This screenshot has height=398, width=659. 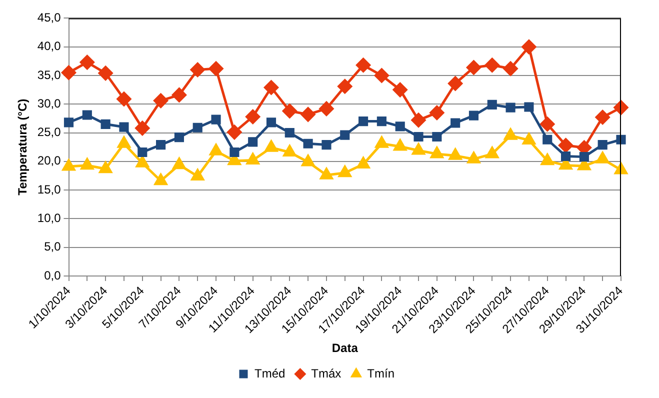 What do you see at coordinates (49, 46) in the screenshot?
I see `y-tick-label: 40,0` at bounding box center [49, 46].